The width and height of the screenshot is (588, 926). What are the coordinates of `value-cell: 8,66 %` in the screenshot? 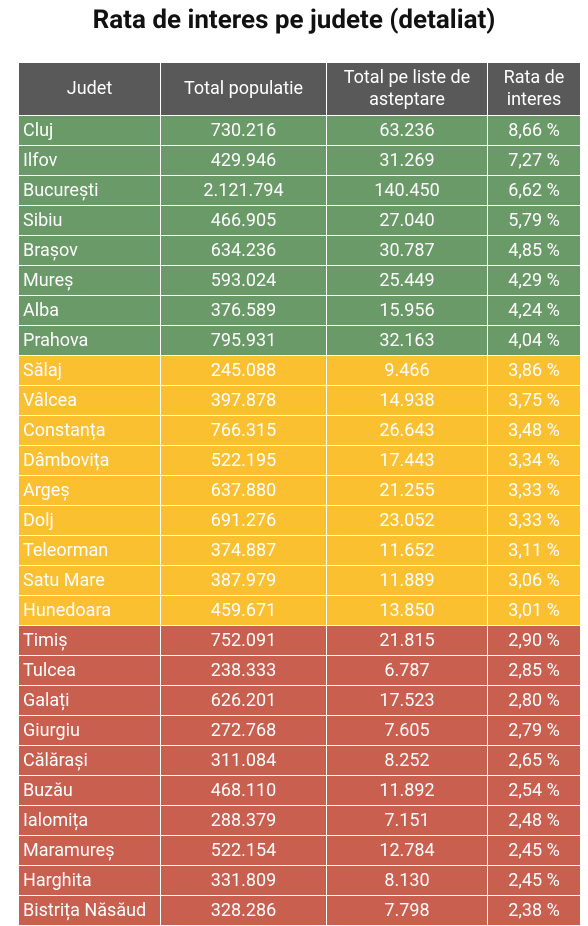 It's located at (534, 130).